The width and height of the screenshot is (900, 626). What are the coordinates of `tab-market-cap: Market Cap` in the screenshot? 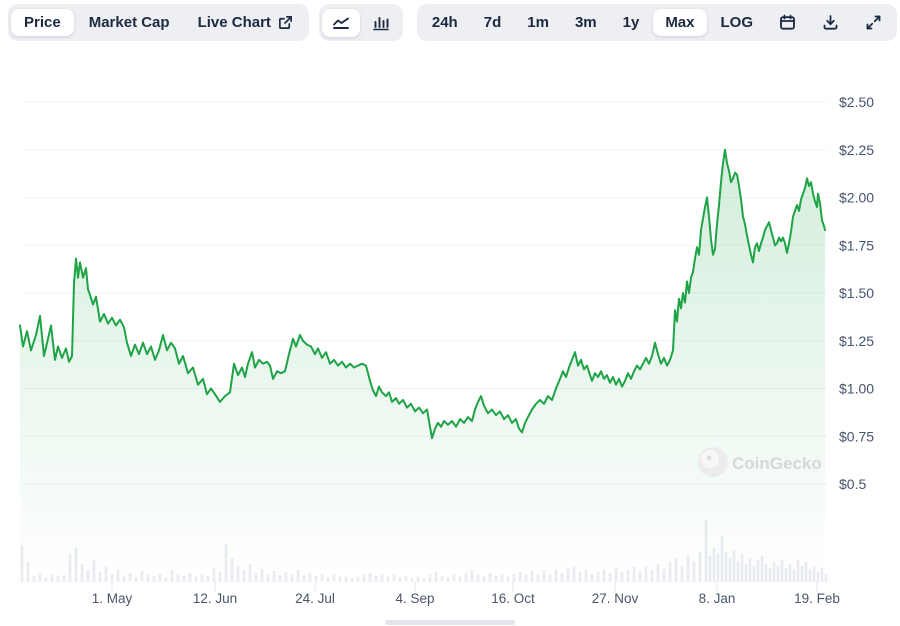 It's located at (129, 22).